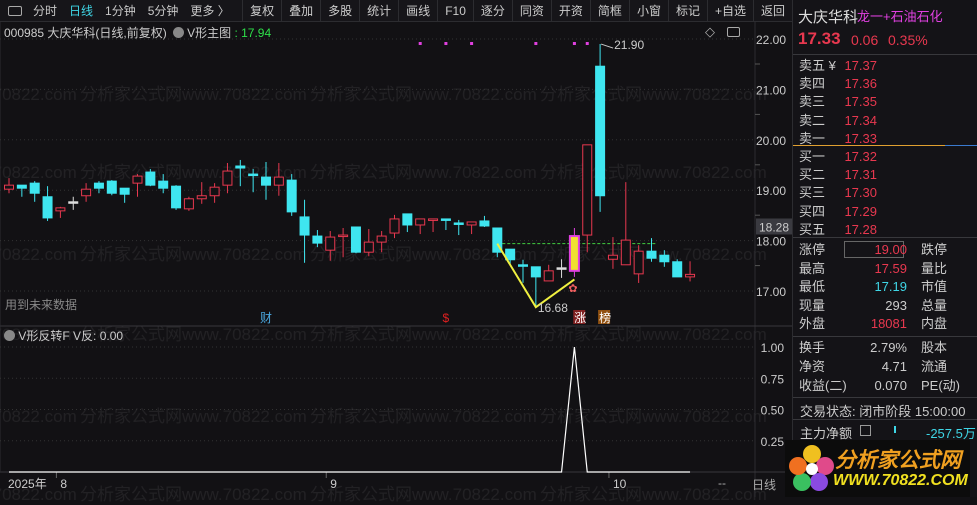  Describe the element at coordinates (860, 120) in the screenshot. I see `ask-price: 17.34` at that location.